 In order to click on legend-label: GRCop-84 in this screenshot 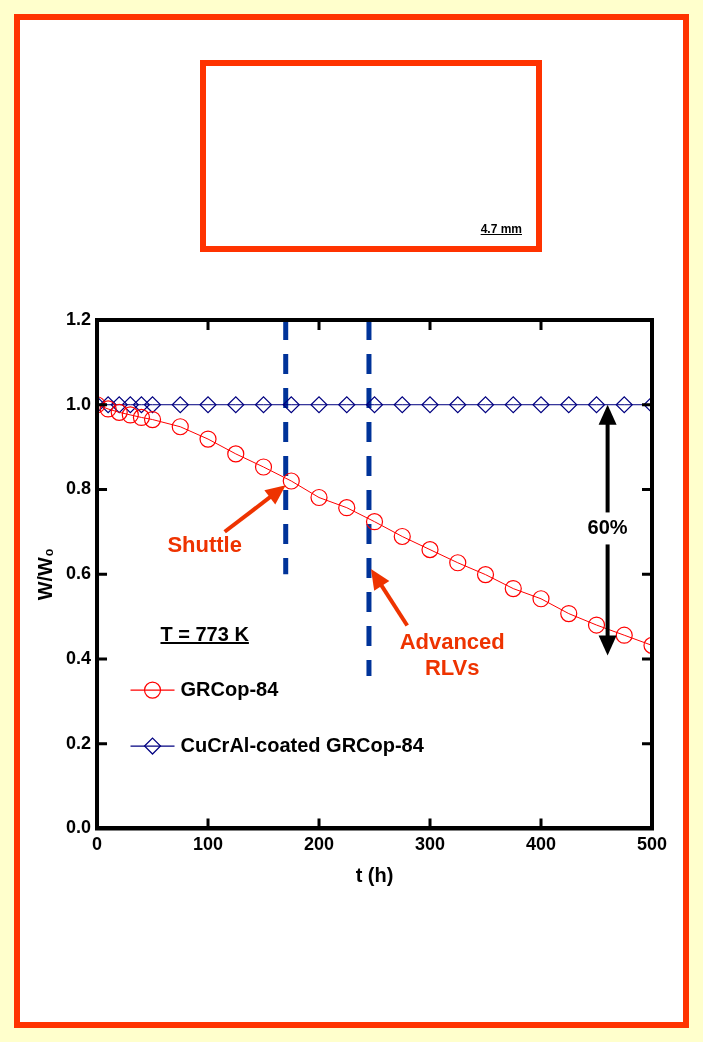, I will do `click(230, 688)`.